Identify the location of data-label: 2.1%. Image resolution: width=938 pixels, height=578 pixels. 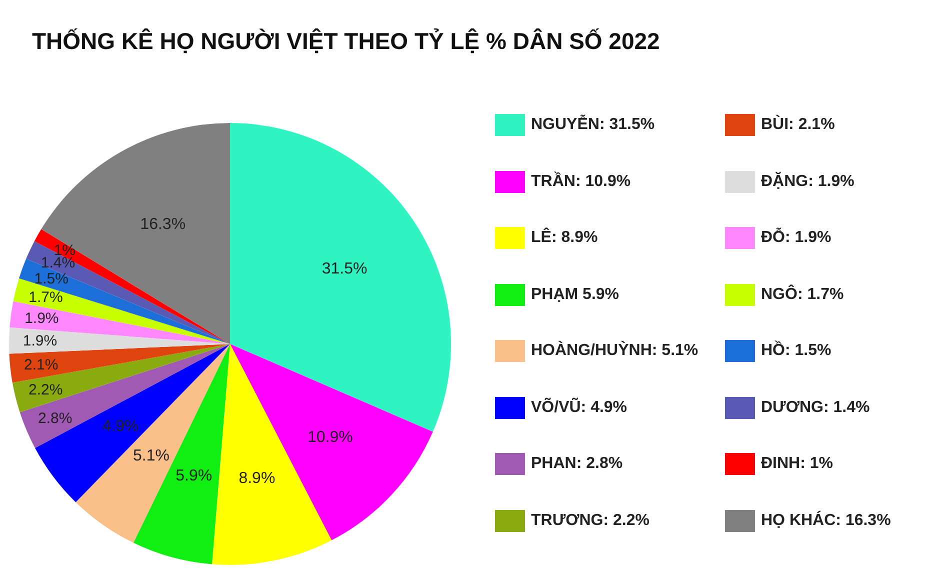
(41, 365).